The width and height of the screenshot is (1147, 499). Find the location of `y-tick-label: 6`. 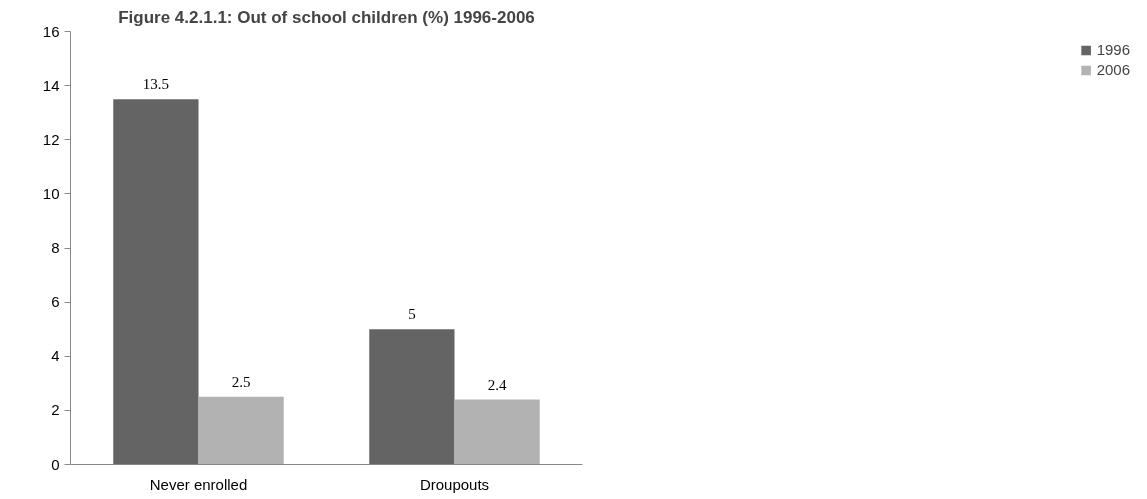

y-tick-label: 6 is located at coordinates (55, 302).